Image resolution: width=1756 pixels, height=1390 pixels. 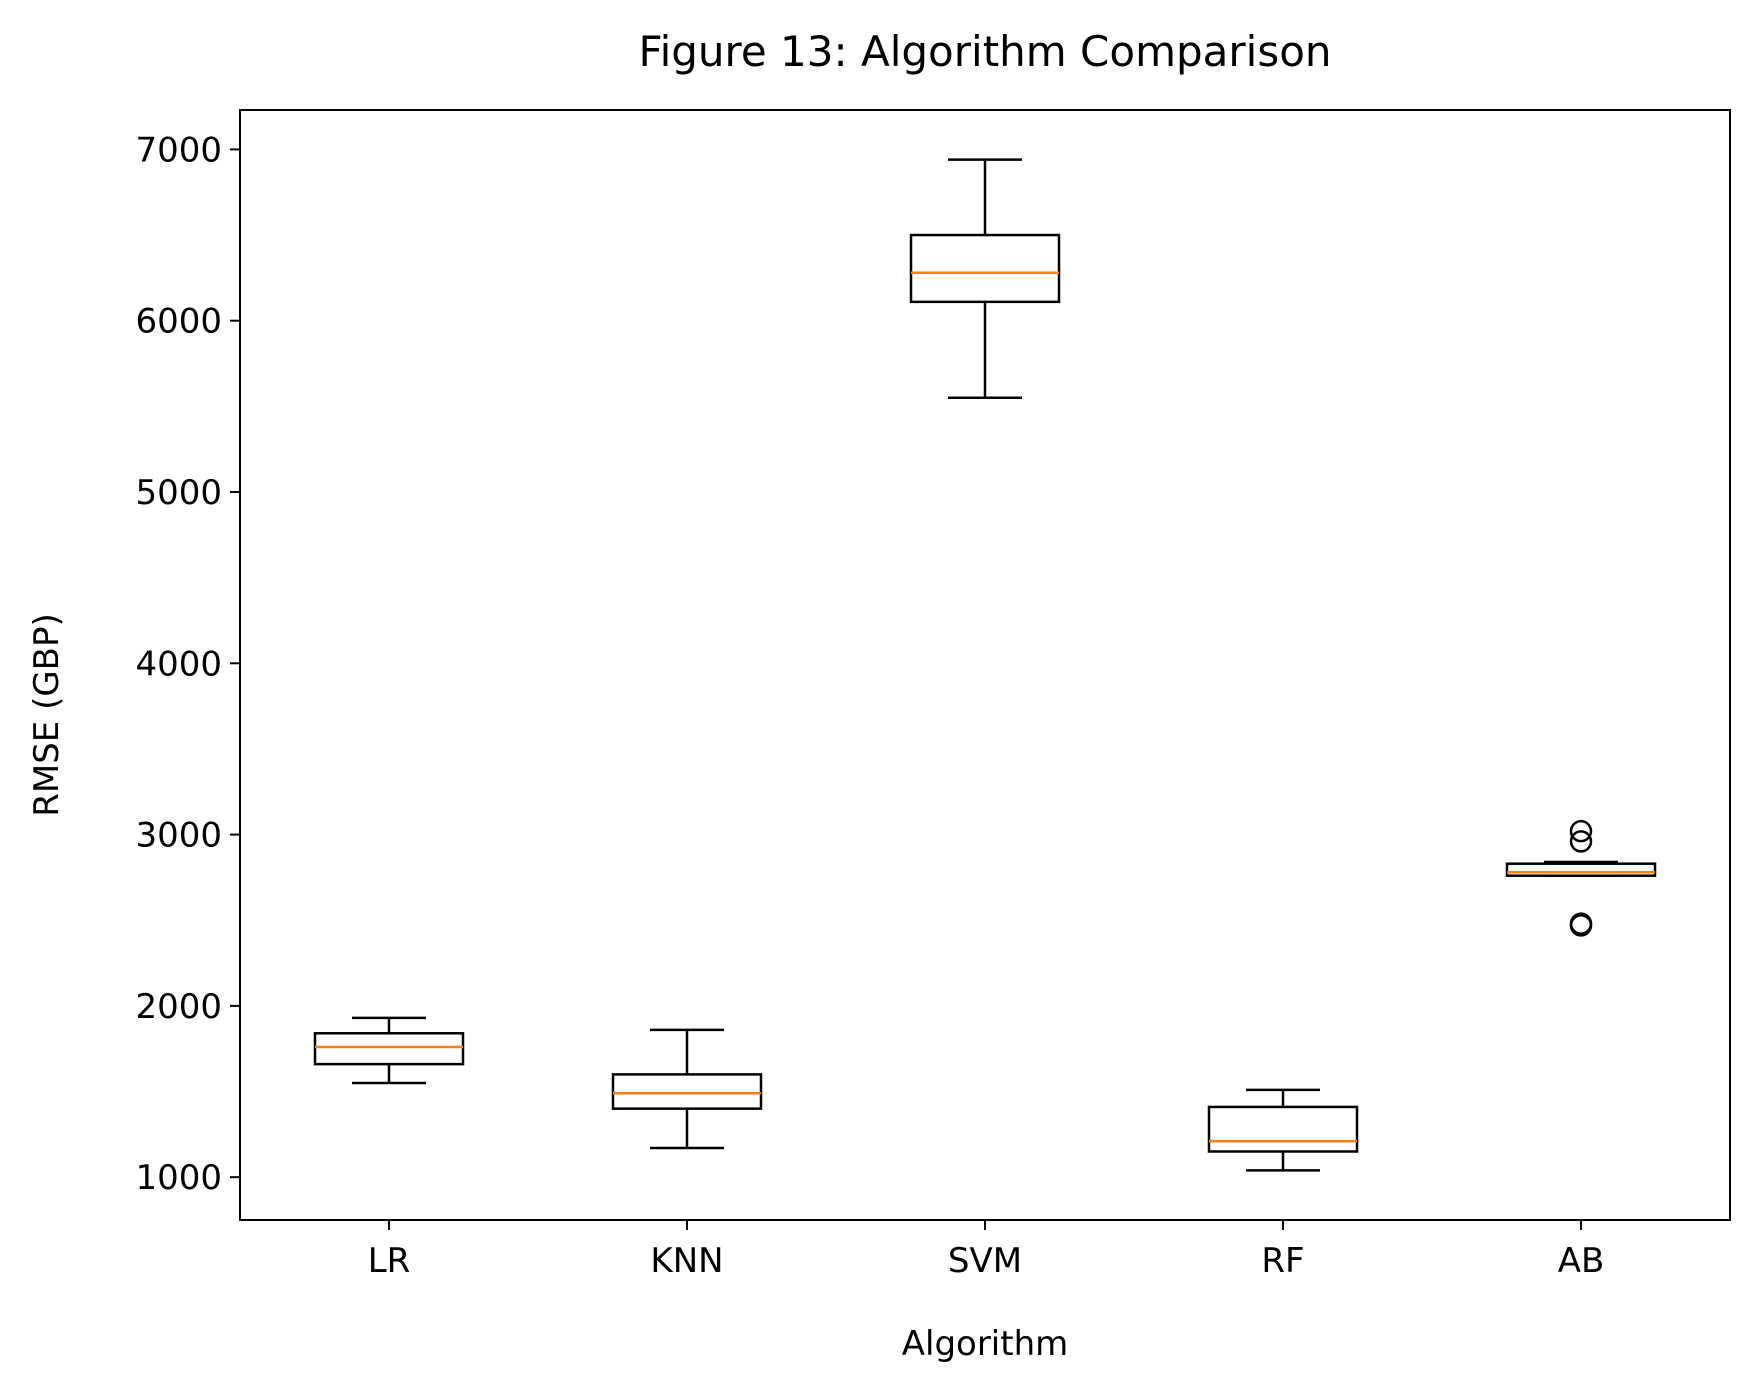 I want to click on y-tick-label: 3000, so click(x=178, y=836).